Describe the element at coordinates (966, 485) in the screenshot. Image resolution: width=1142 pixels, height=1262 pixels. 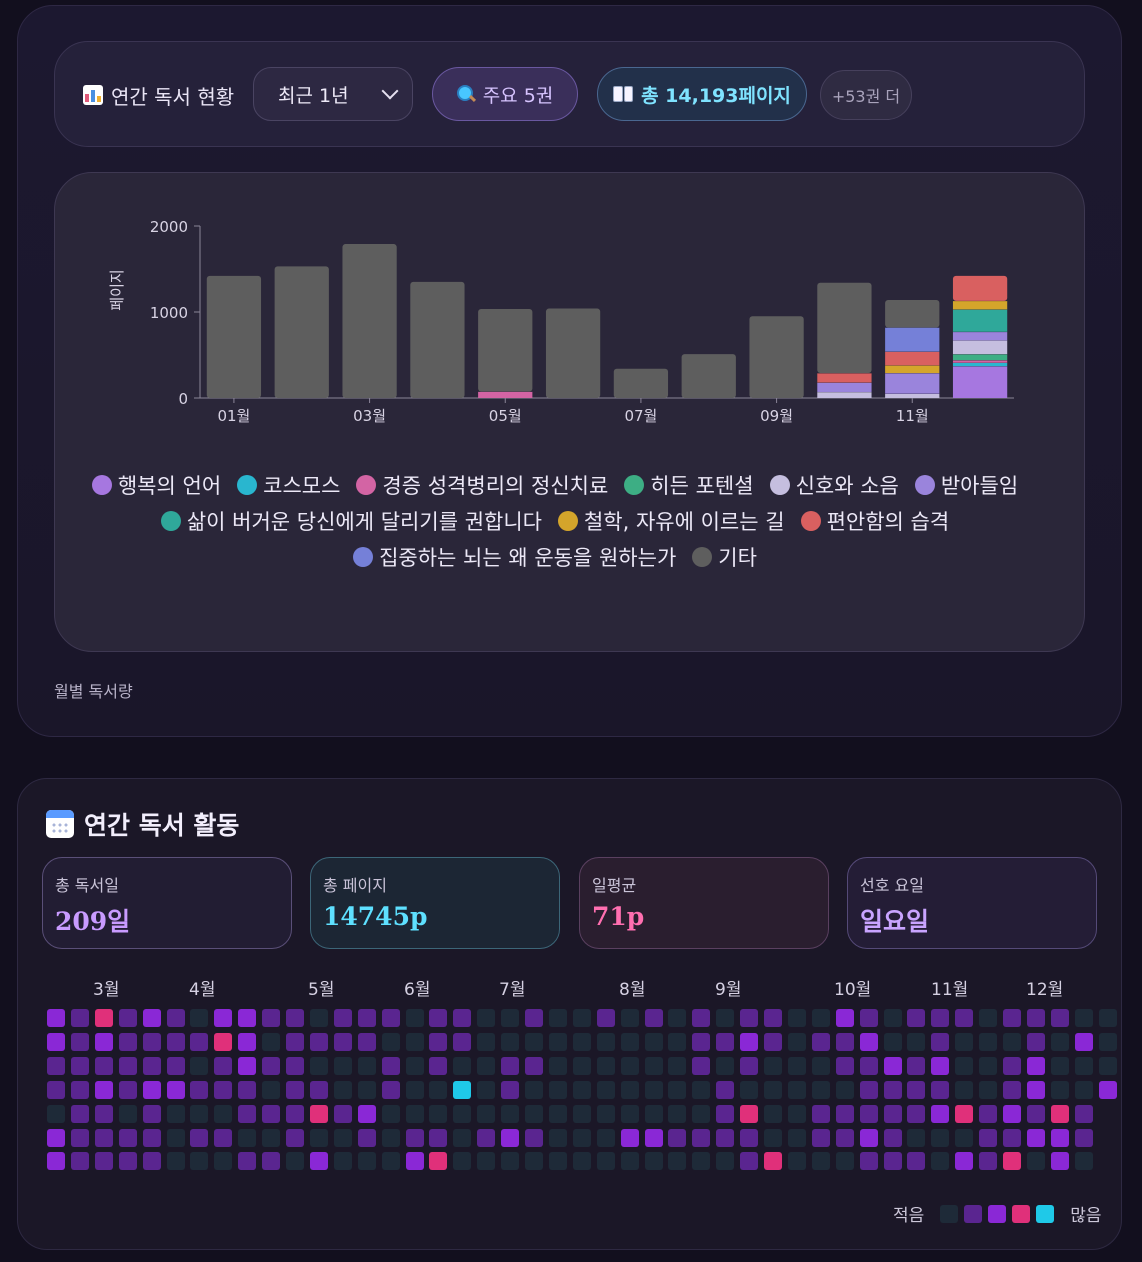
I see `legend-item: 받아들임` at that location.